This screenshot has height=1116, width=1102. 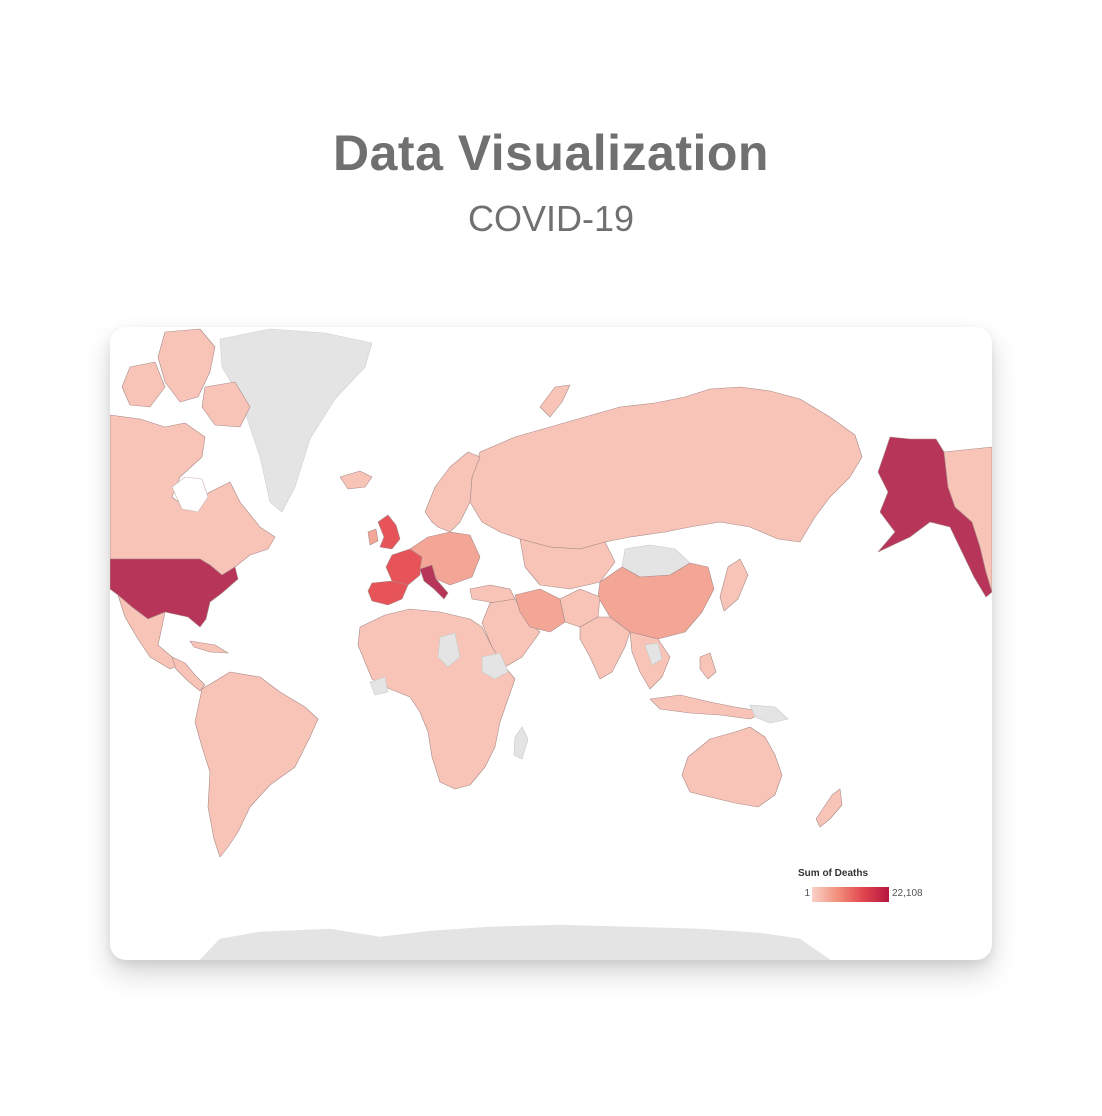 What do you see at coordinates (829, 808) in the screenshot?
I see `region-new-zealand` at bounding box center [829, 808].